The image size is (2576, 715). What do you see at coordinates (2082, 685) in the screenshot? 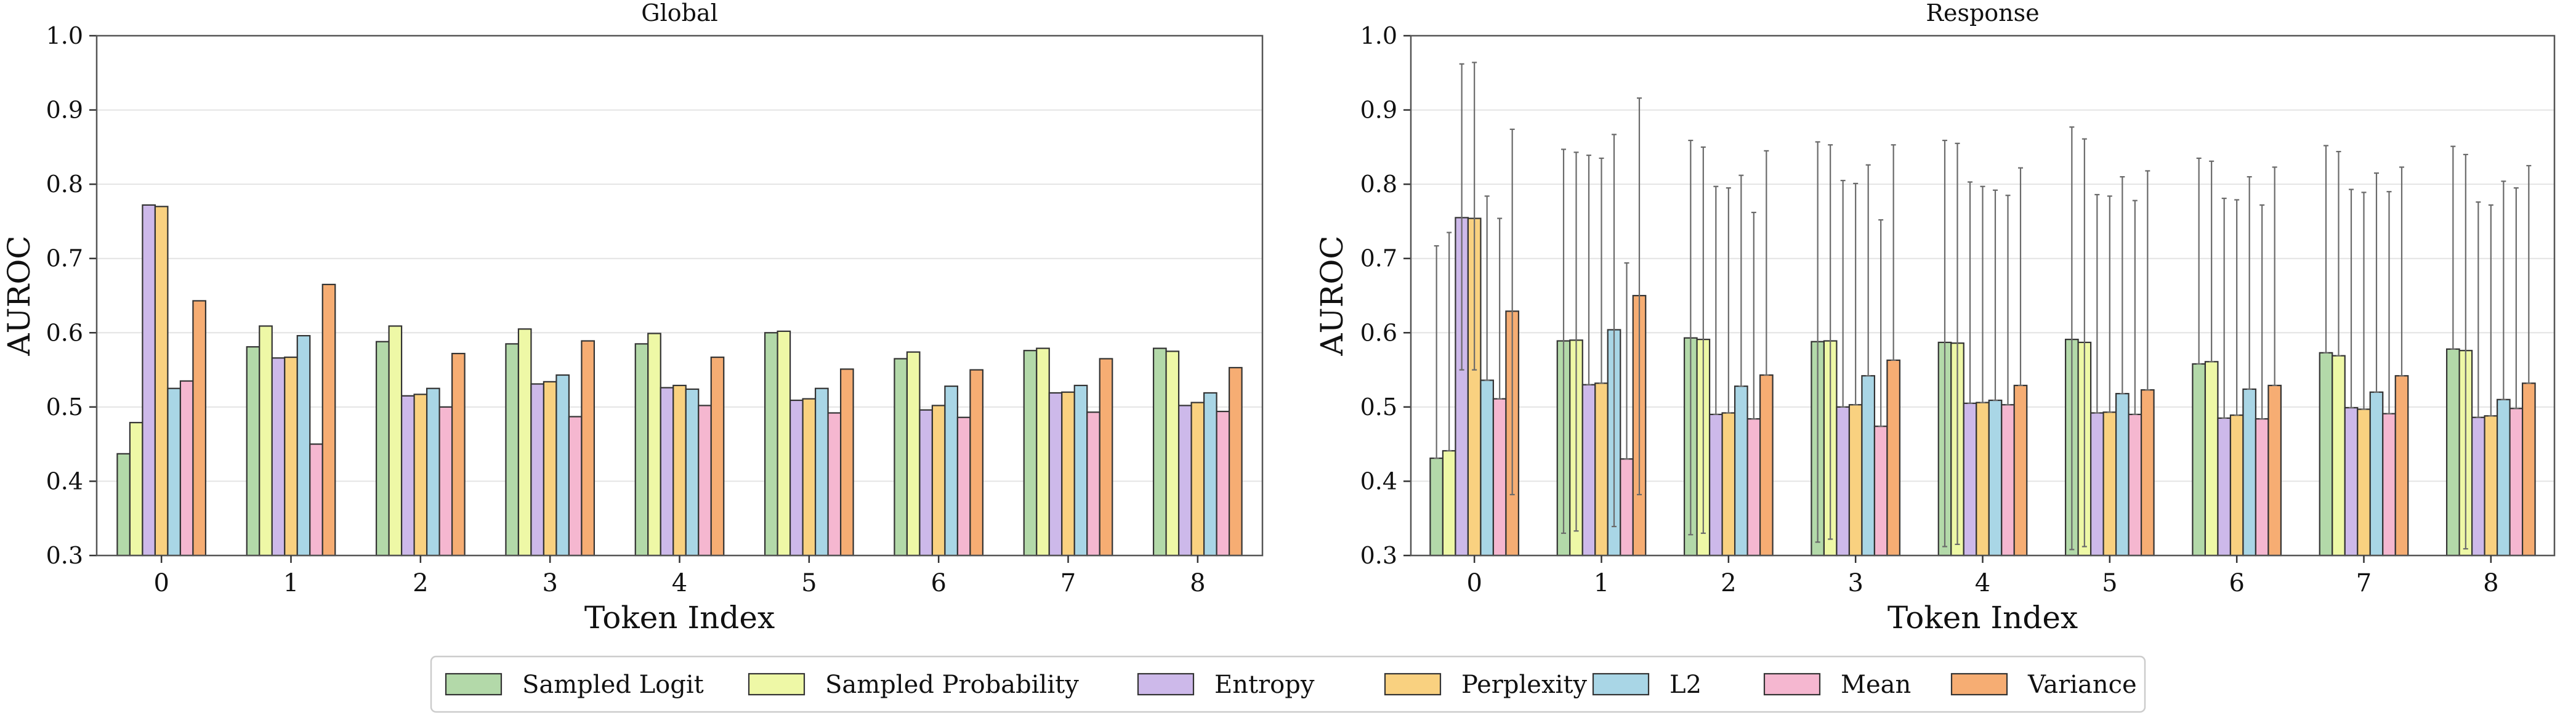
I see `legend-label: Variance` at bounding box center [2082, 685].